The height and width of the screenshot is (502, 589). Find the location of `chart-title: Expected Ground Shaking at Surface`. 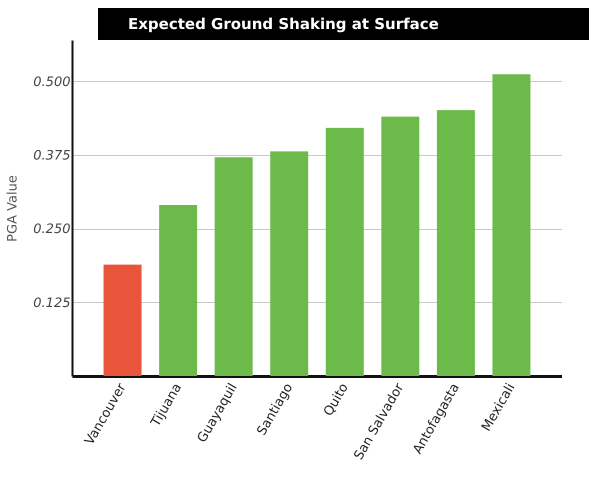

chart-title: Expected Ground Shaking at Surface is located at coordinates (343, 24).